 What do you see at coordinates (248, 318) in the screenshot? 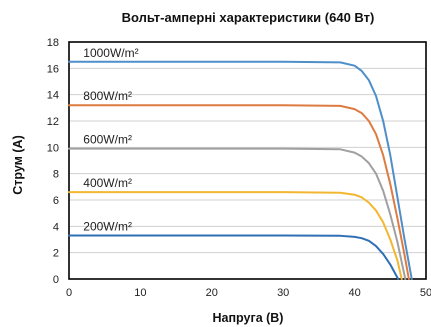
I see `x-axis-label: Напруга (В)` at bounding box center [248, 318].